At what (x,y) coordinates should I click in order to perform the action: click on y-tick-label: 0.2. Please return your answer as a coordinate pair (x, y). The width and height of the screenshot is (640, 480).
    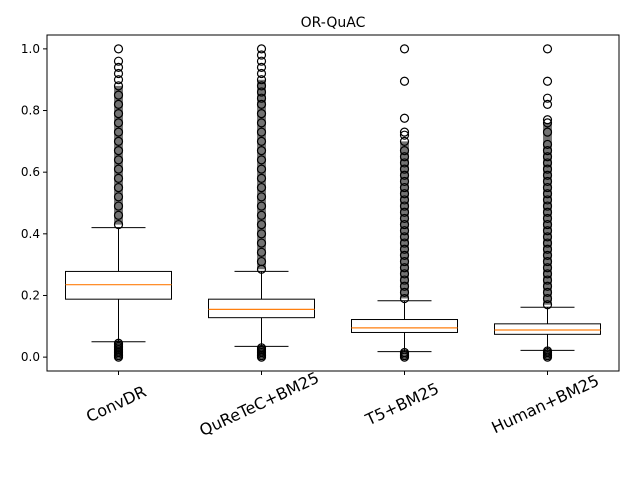
    Looking at the image, I should click on (30, 295).